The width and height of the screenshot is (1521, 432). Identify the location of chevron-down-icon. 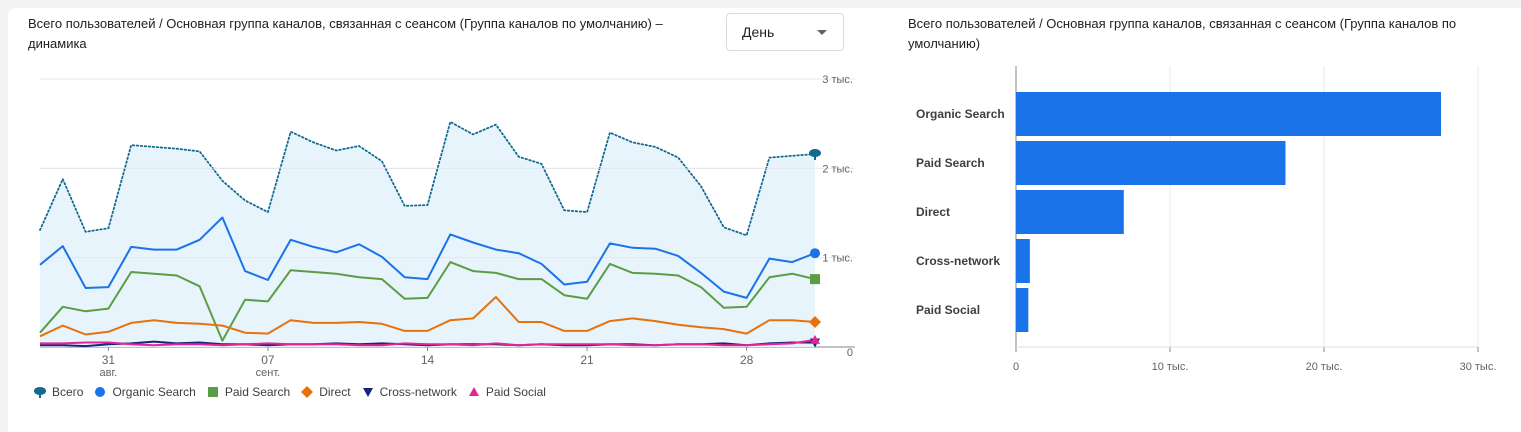
(822, 32).